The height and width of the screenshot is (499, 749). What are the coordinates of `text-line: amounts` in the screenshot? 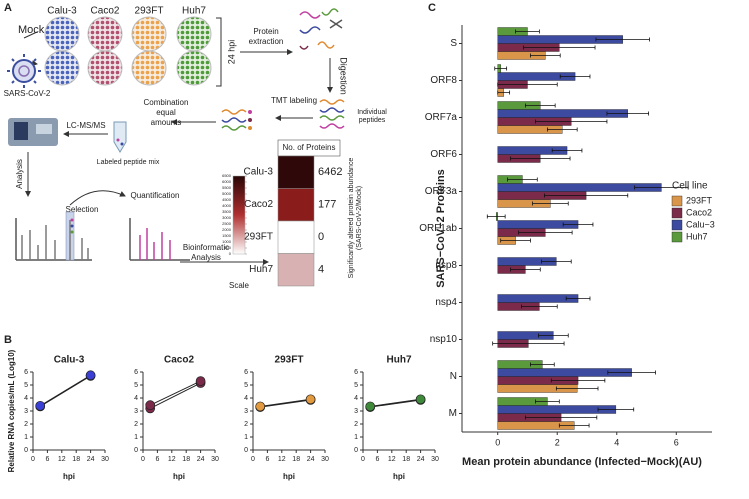 It's located at (166, 122).